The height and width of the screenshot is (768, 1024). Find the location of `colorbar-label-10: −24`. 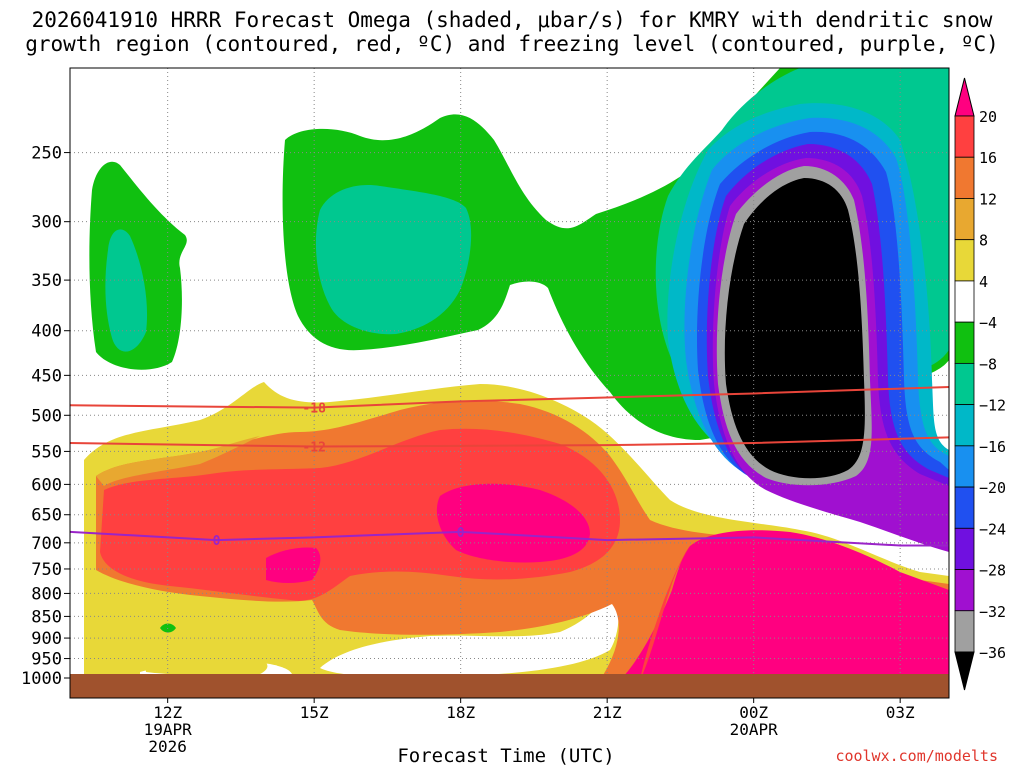

colorbar-label-10: −24 is located at coordinates (992, 529).